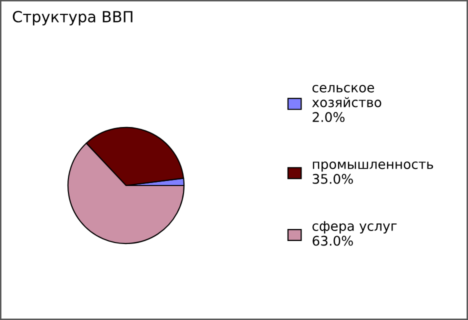 This screenshot has width=468, height=320. Describe the element at coordinates (328, 117) in the screenshot. I see `data-label: 2.0%` at that location.